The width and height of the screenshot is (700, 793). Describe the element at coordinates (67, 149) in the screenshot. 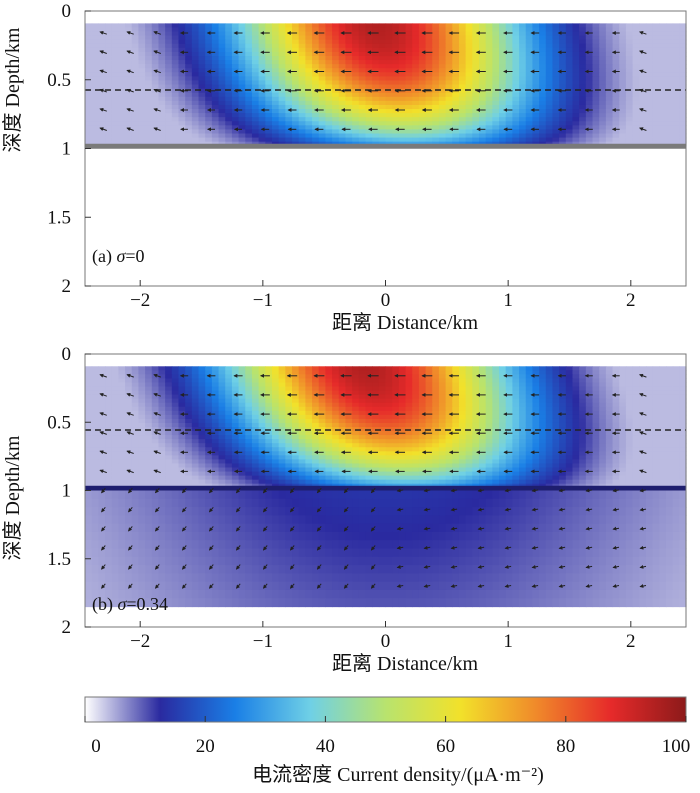

I see `panel-a-ytick-label: 1` at that location.